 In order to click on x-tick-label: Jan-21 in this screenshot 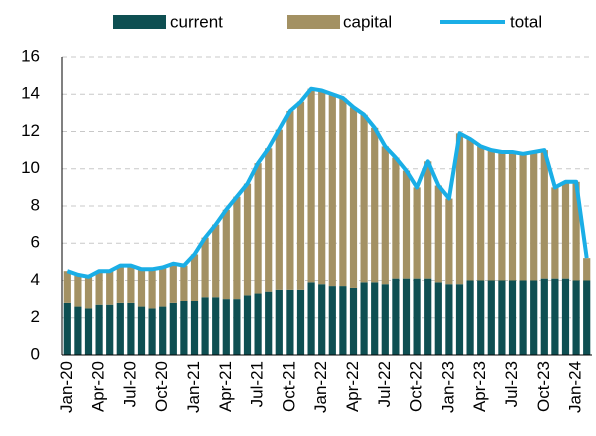, I will do `click(193, 387)`.